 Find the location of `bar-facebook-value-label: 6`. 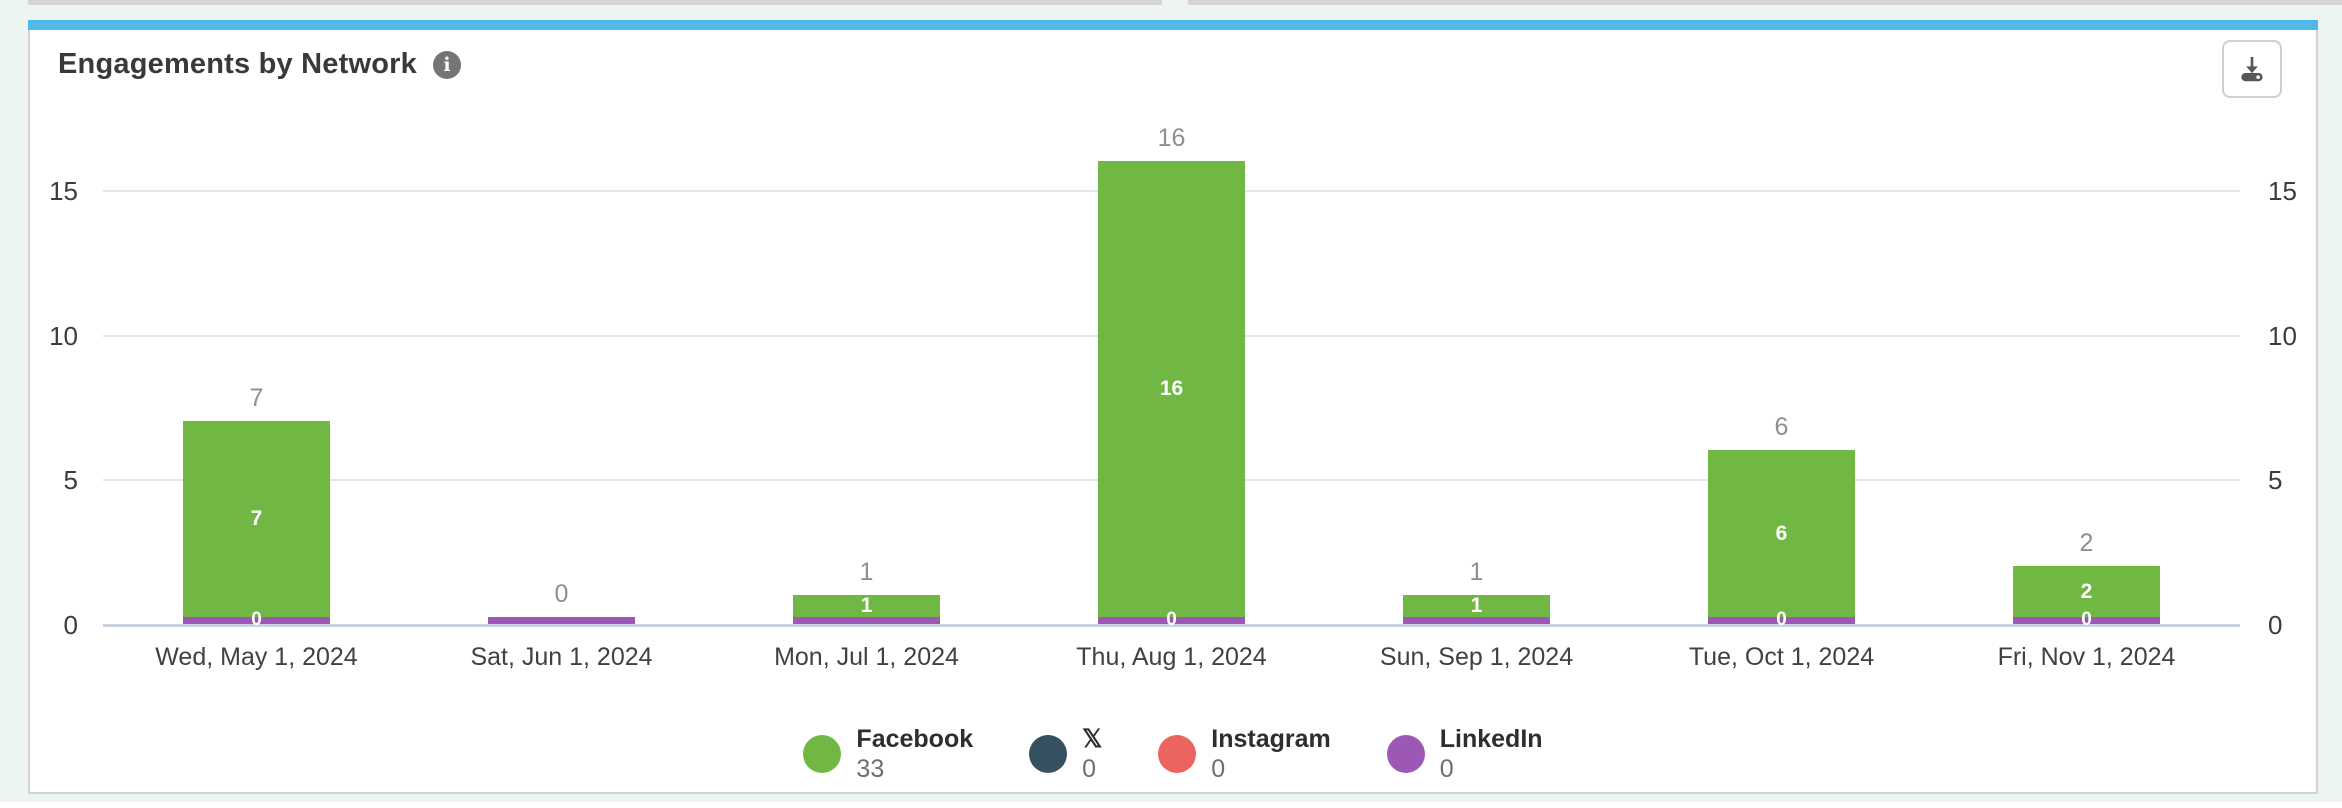

bar-facebook-value-label: 6 is located at coordinates (1781, 533).